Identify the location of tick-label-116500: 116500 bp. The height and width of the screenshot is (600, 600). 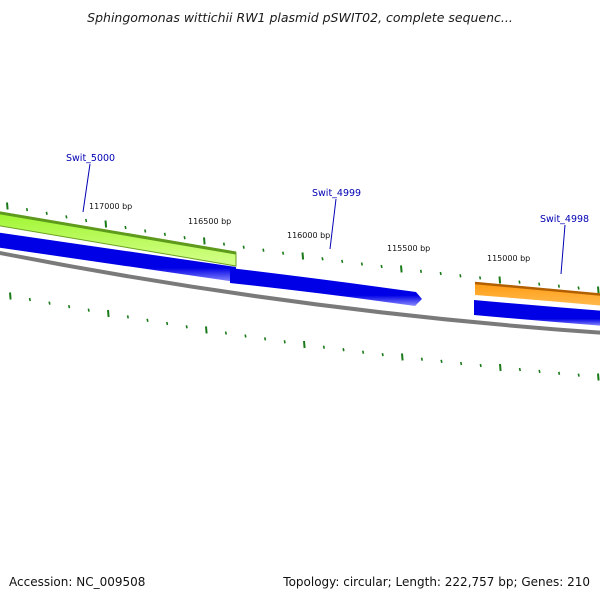
(209, 221).